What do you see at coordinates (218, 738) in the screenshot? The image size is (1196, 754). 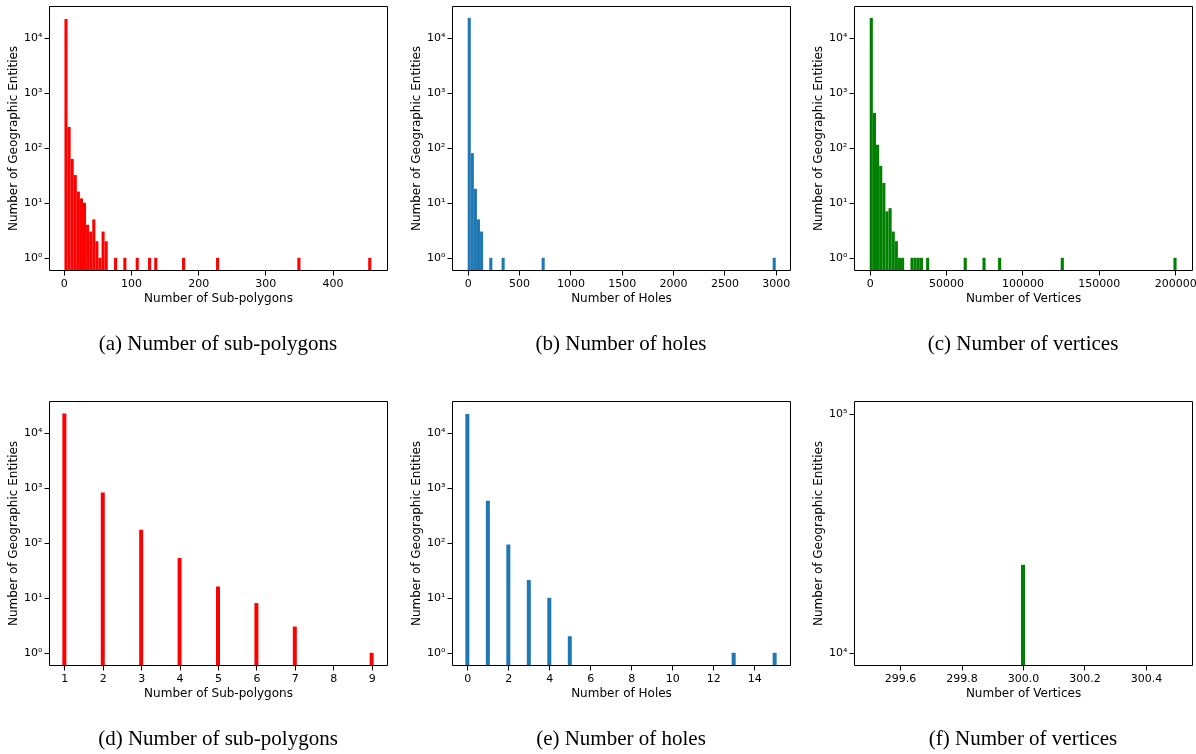 I see `text: (d) Number of sub-polygons` at bounding box center [218, 738].